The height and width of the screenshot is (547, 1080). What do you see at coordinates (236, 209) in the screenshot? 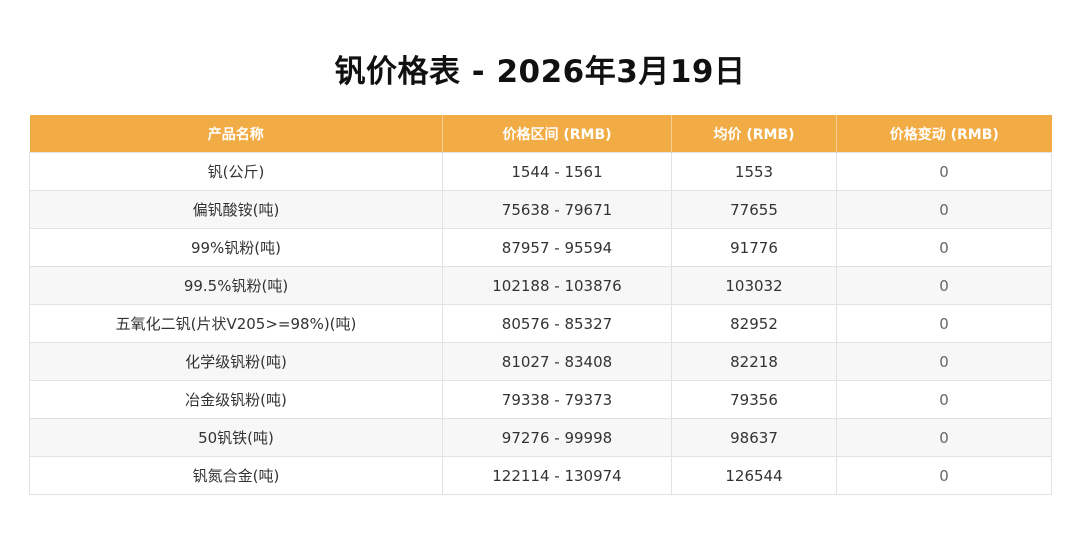
I see `product-name-cell: 偏钒酸铵(吨)` at bounding box center [236, 209].